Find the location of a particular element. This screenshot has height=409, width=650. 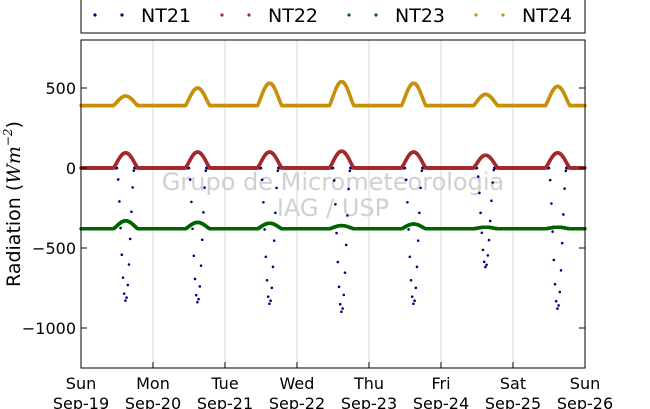

legend-label: NT21 is located at coordinates (166, 16).